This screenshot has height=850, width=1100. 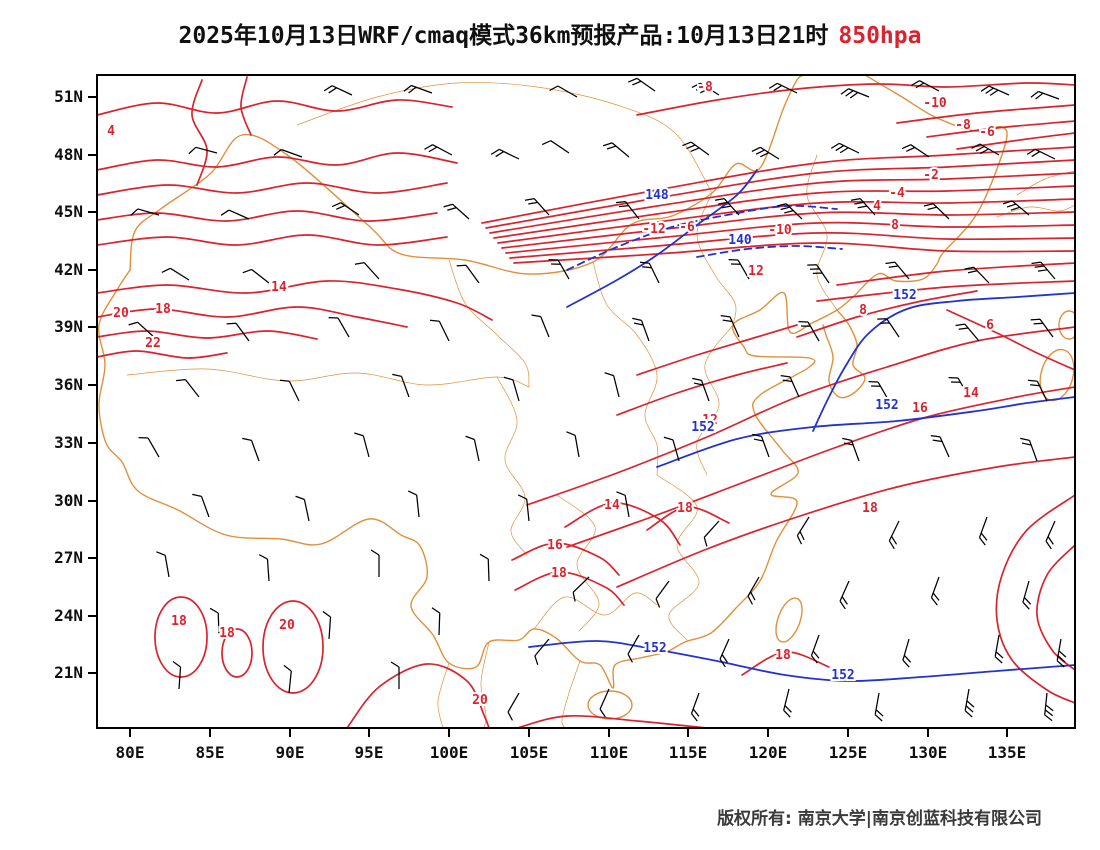 I want to click on y-tick-label: 21N, so click(x=68, y=672).